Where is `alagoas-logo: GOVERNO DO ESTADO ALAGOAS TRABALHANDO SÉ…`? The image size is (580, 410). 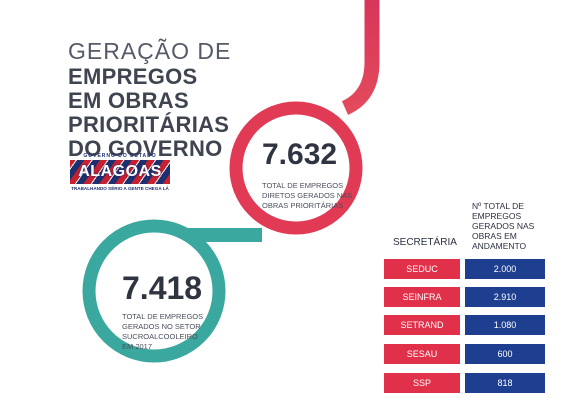 alagoas-logo: GOVERNO DO ESTADO ALAGOAS TRABALHANDO SÉ… is located at coordinates (120, 172).